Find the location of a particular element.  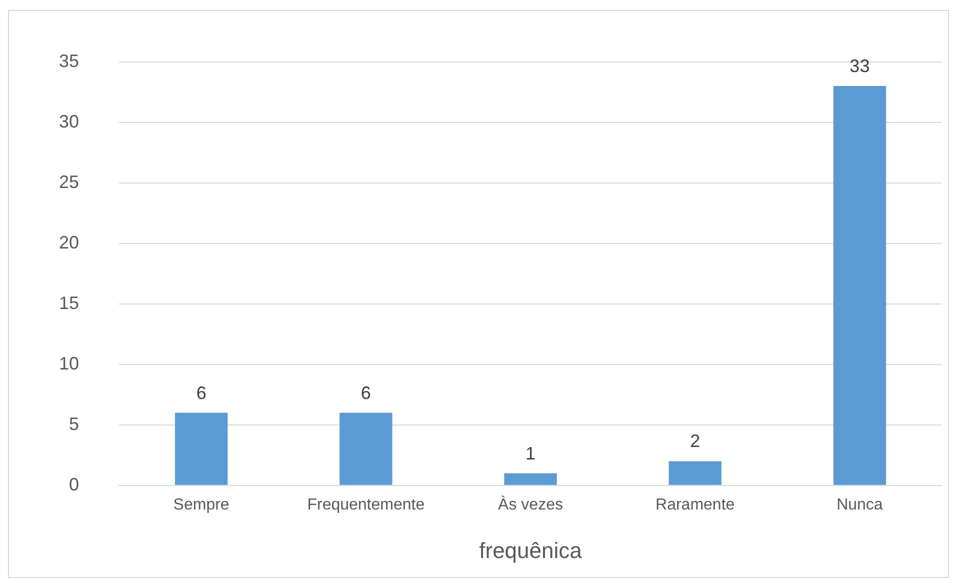

y-tick-label: 20 is located at coordinates (69, 242).